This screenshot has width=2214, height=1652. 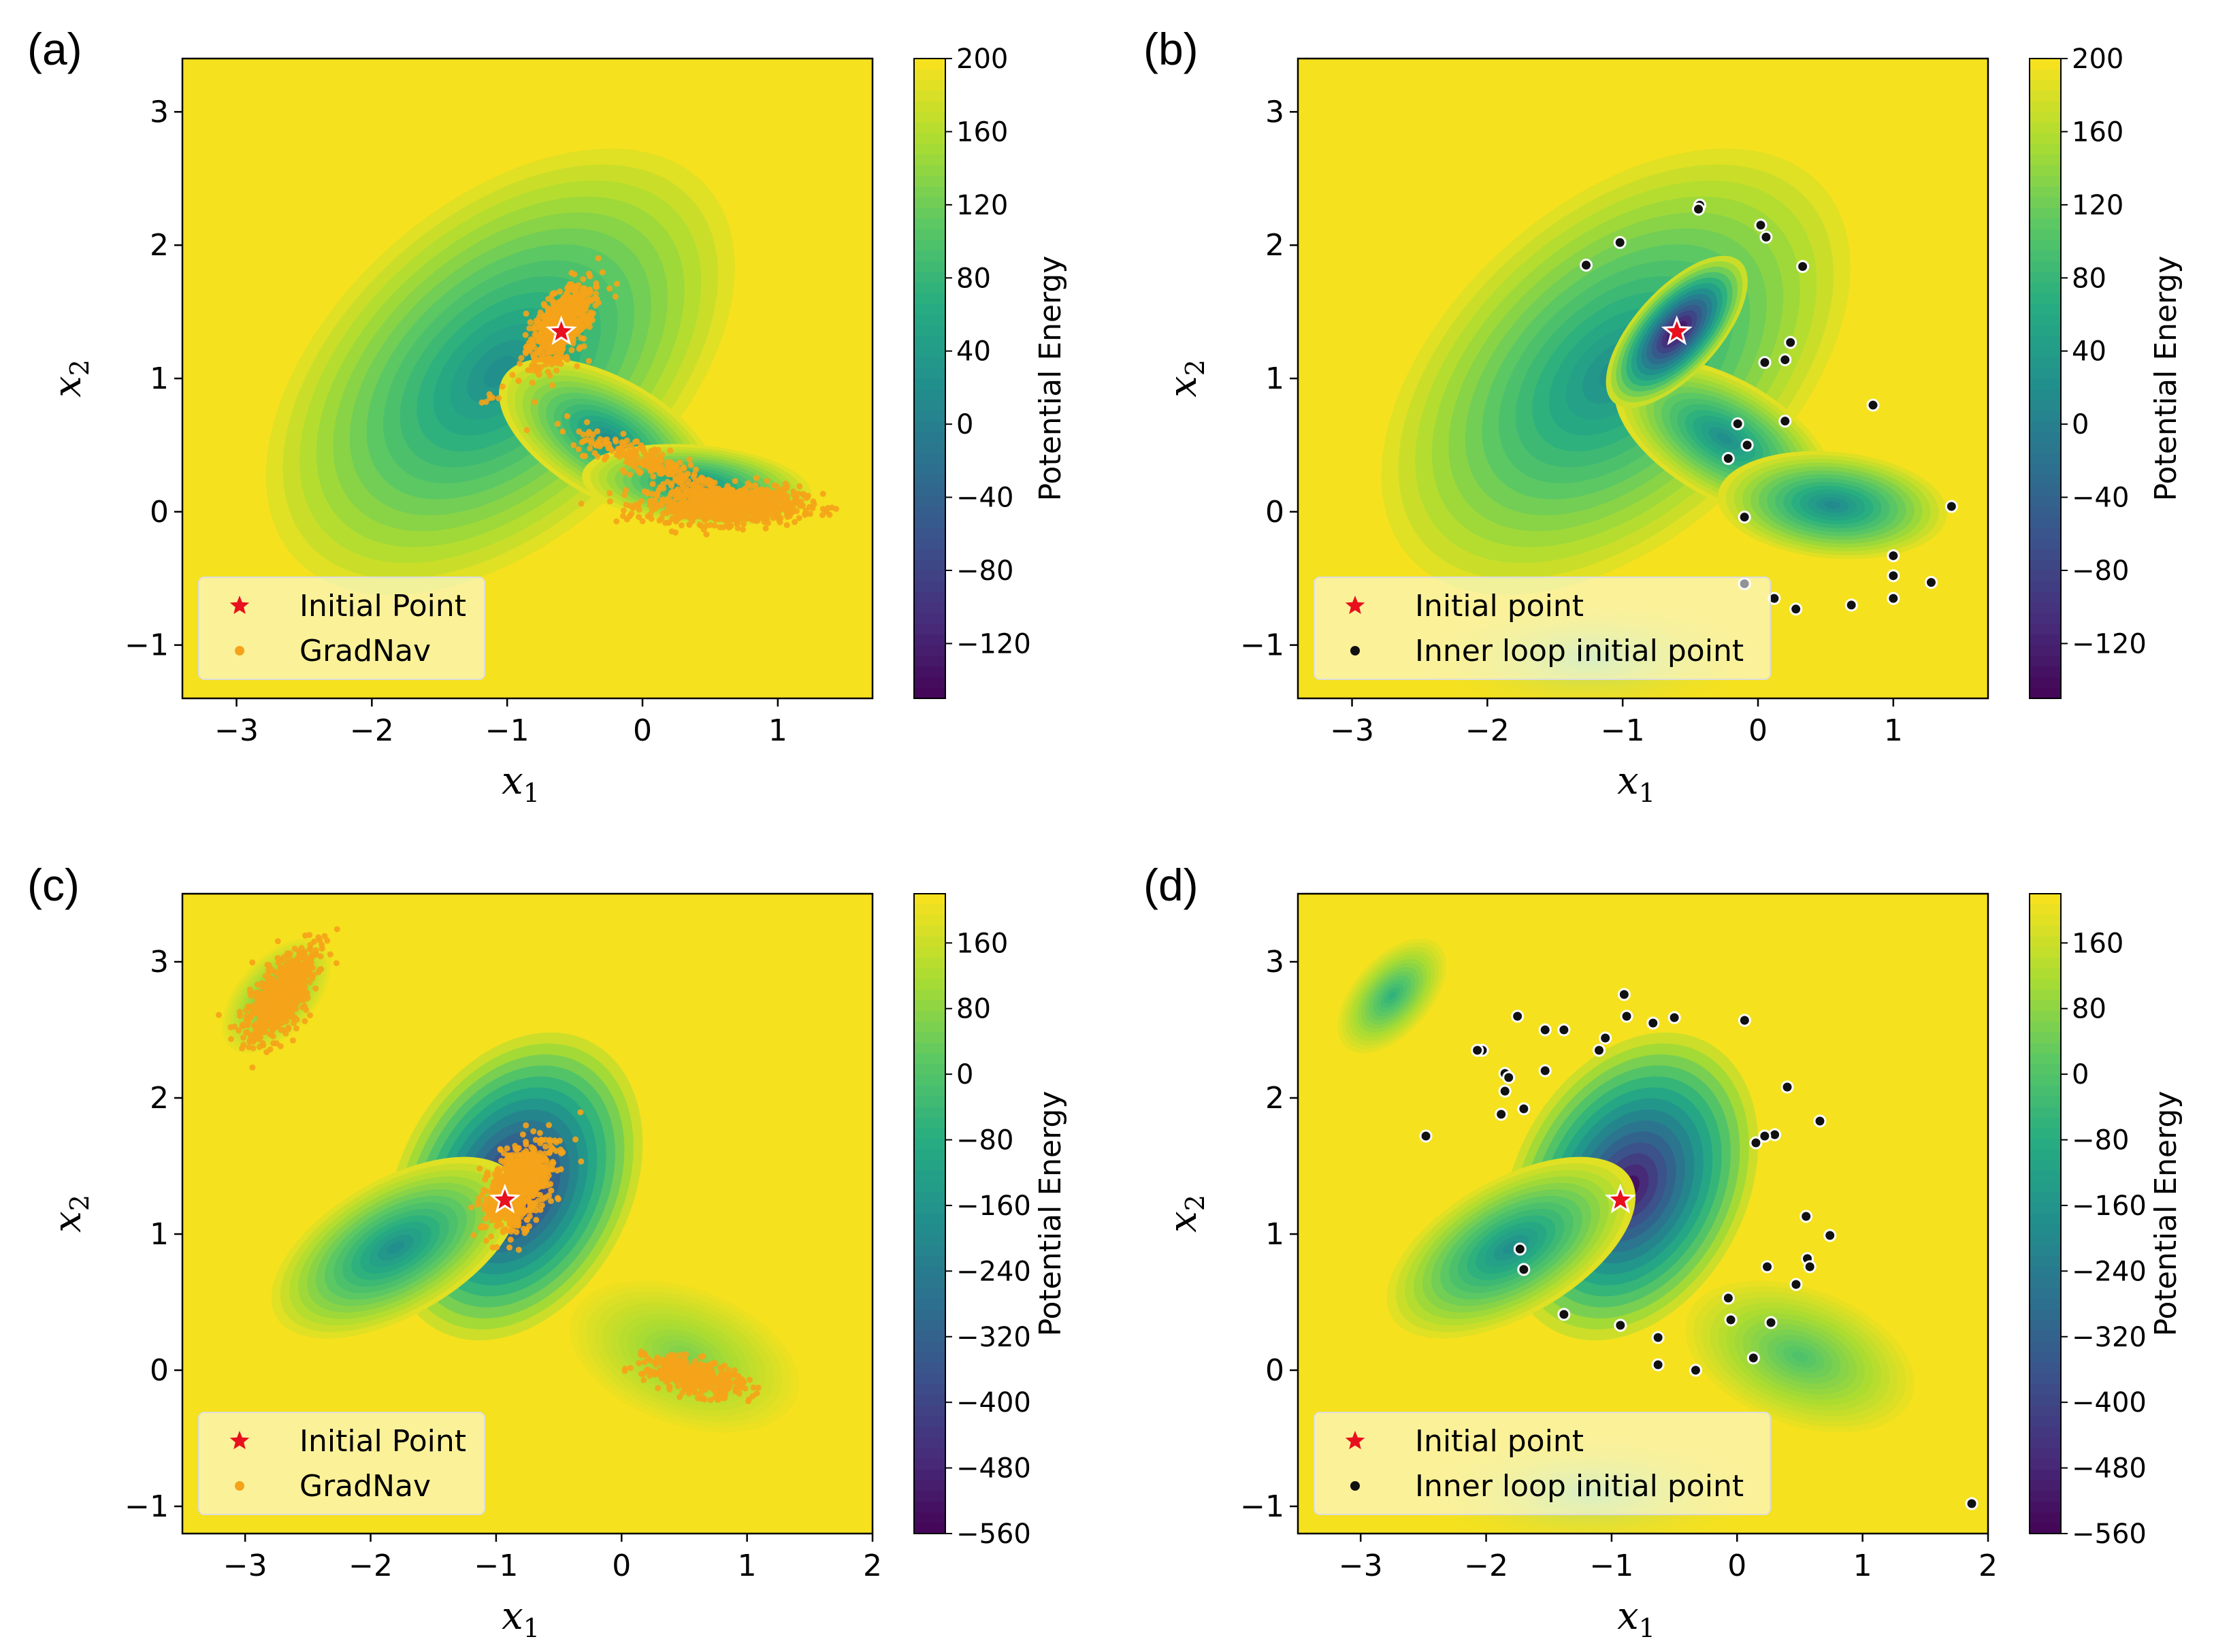 What do you see at coordinates (159, 512) in the screenshot?
I see `y-tick-label: 0` at bounding box center [159, 512].